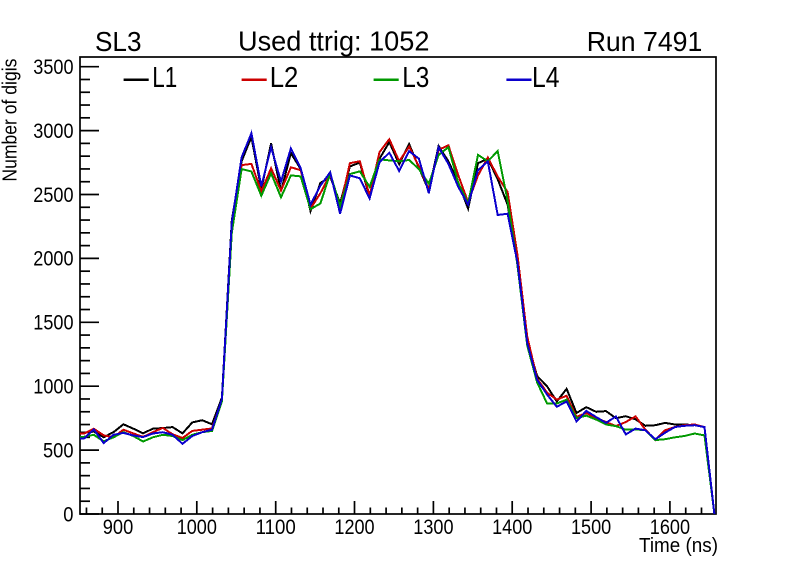 This screenshot has height=577, width=796. Describe the element at coordinates (670, 527) in the screenshot. I see `svg-text: 1600` at that location.